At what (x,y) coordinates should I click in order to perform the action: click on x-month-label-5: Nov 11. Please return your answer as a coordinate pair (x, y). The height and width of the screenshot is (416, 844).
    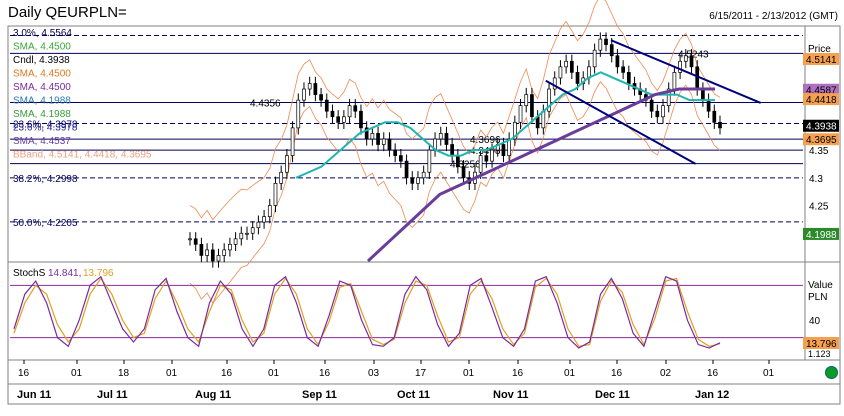
    Looking at the image, I should click on (510, 395).